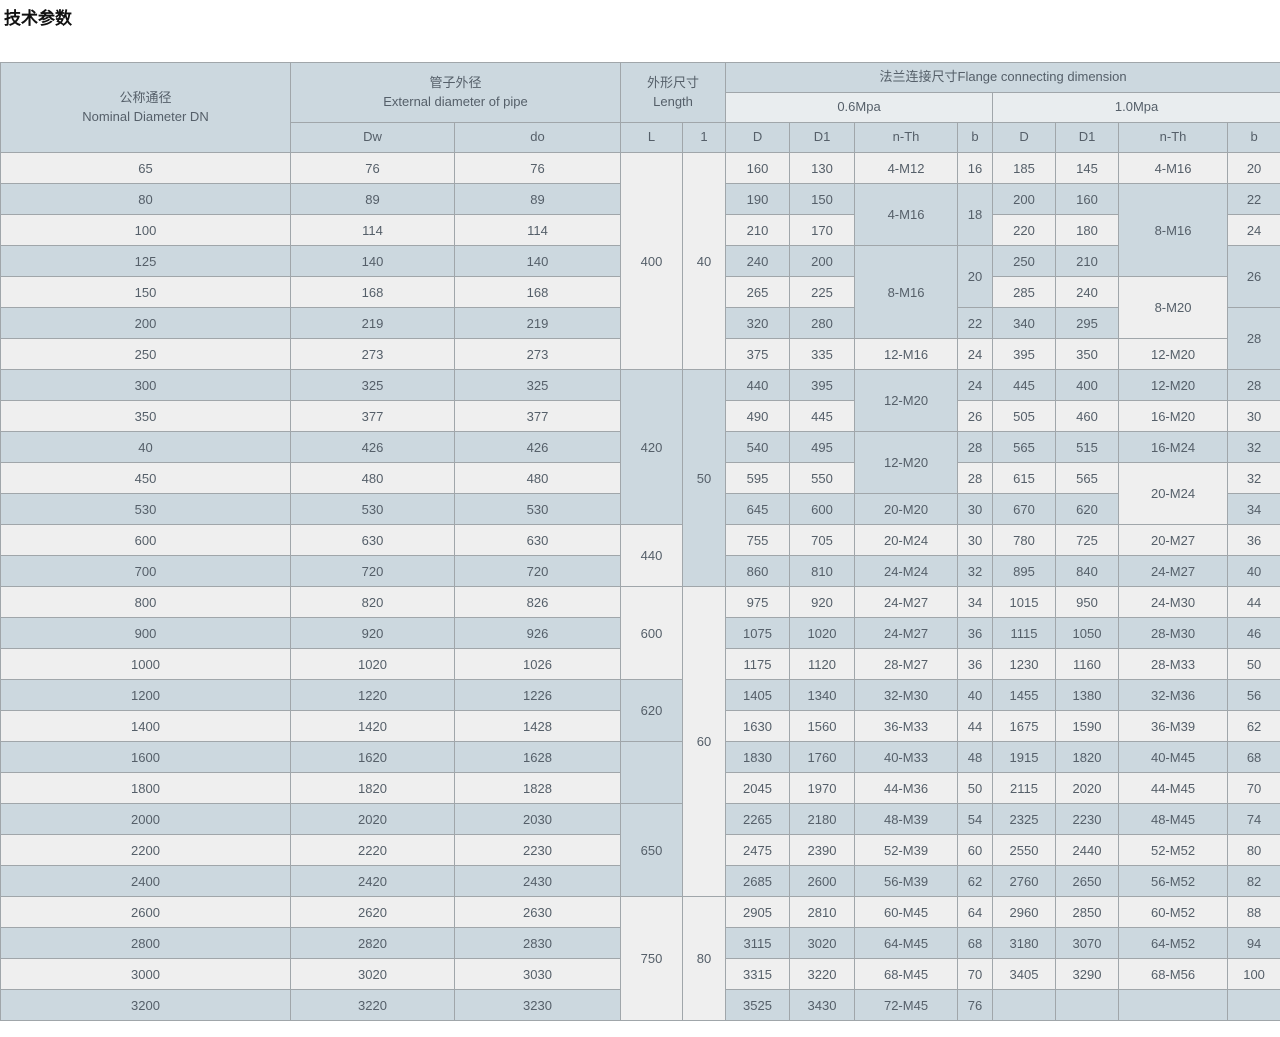  I want to click on table-row: 200 219 219 320 280 22 340 295 28, so click(640, 338).